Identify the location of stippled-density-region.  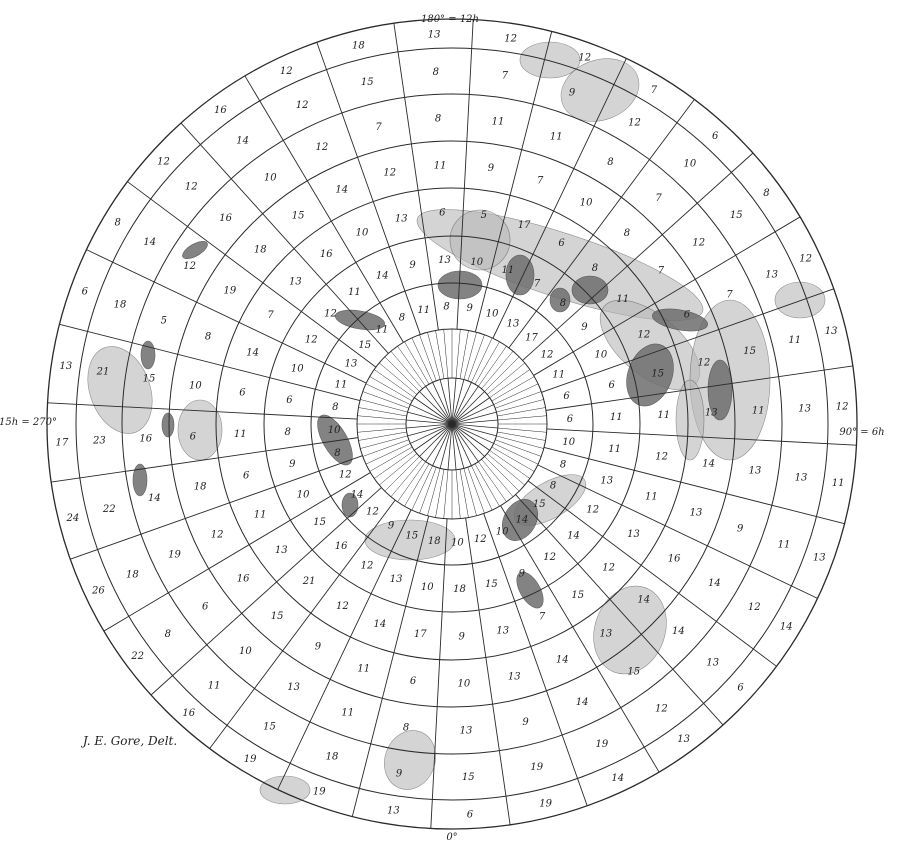
(690, 420).